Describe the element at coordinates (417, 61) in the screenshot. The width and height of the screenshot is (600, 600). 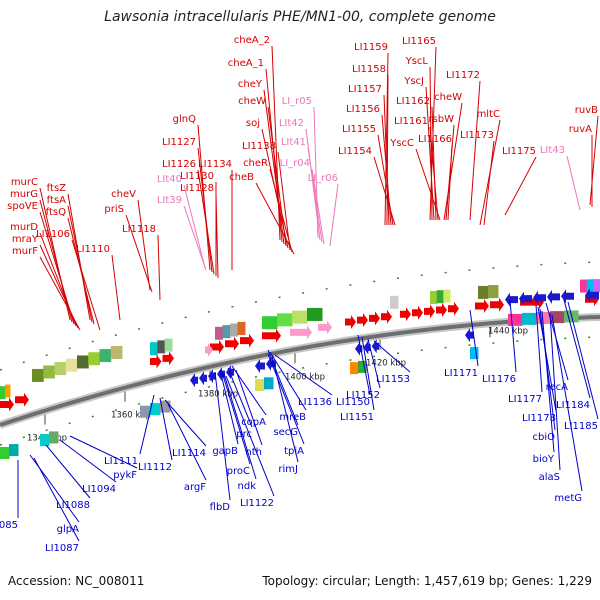
I see `forward-gene-label-yscl: YscL` at that location.